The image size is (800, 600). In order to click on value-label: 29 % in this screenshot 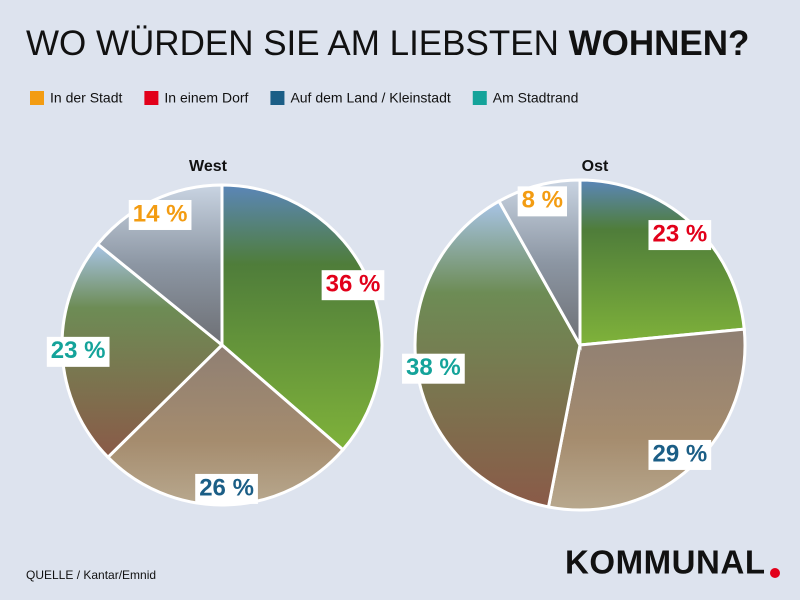, I will do `click(679, 453)`.